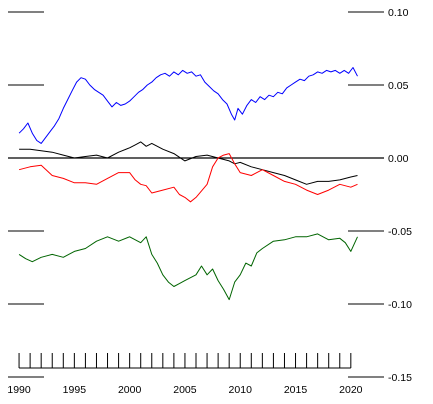  What do you see at coordinates (400, 232) in the screenshot?
I see `y-tick-label-3: -0.05` at bounding box center [400, 232].